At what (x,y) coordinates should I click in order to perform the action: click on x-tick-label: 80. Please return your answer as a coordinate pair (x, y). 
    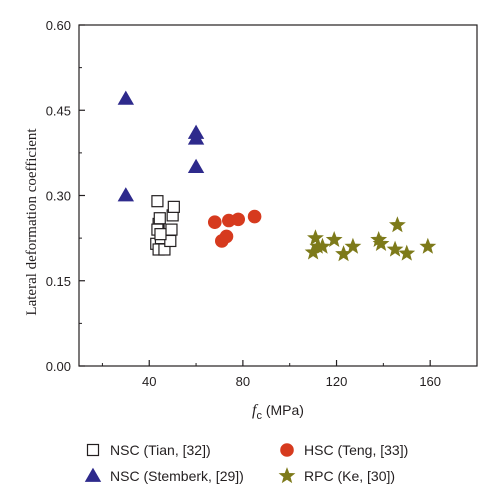
    Looking at the image, I should click on (243, 381).